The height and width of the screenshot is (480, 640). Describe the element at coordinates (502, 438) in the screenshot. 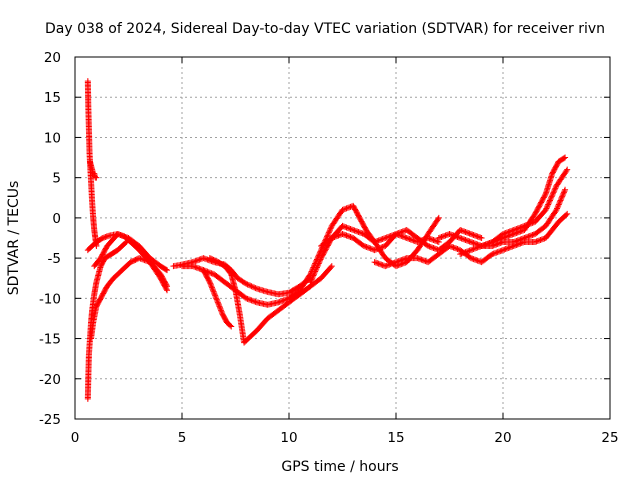

I see `x-tick-label: 20` at that location.